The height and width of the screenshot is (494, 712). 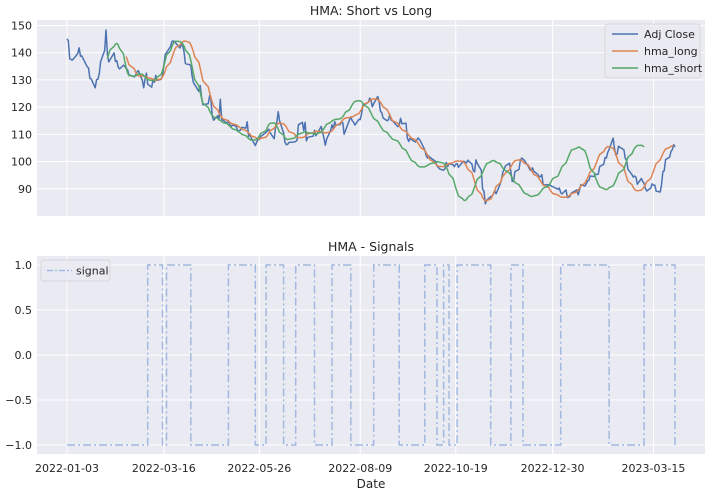 I want to click on price-y-tick-label: 90, so click(x=25, y=189).